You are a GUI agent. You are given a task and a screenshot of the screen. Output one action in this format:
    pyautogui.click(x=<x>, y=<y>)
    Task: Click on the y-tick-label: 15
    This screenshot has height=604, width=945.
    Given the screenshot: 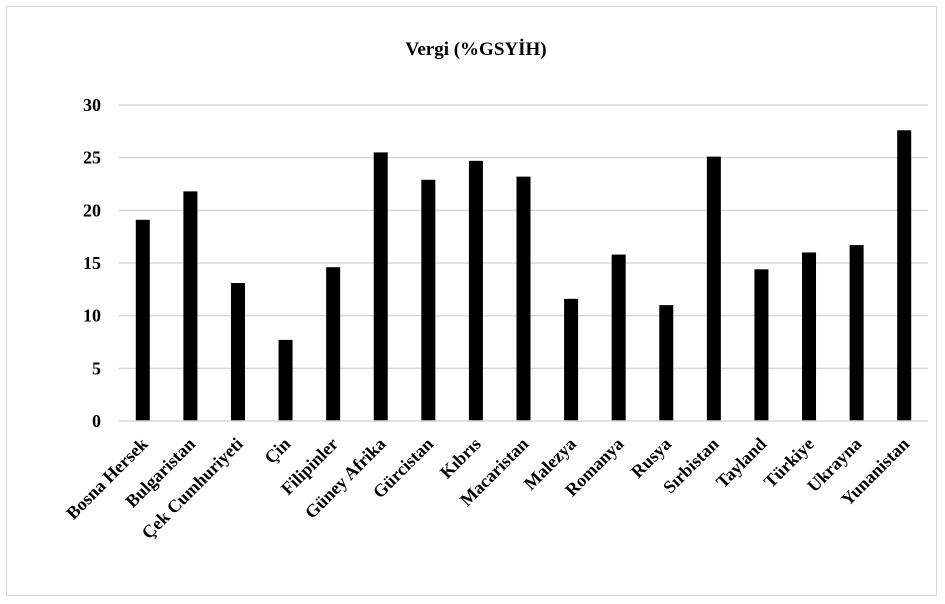 What is the action you would take?
    pyautogui.click(x=92, y=263)
    